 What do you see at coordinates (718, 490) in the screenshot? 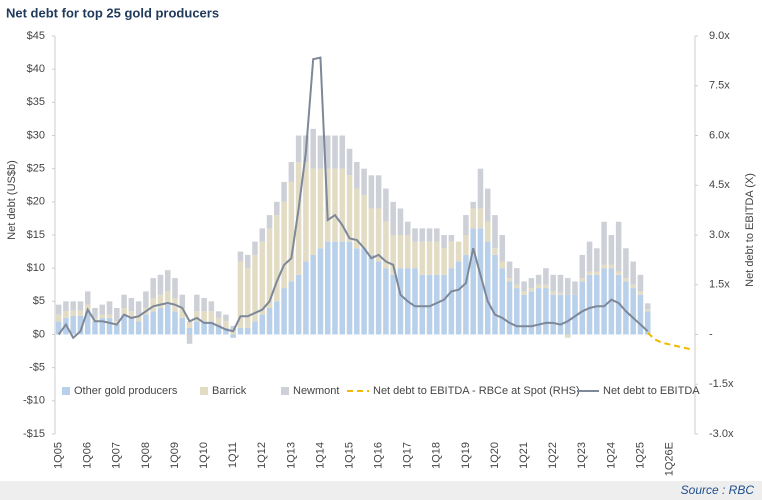
I see `source: Source : RBC` at bounding box center [718, 490].